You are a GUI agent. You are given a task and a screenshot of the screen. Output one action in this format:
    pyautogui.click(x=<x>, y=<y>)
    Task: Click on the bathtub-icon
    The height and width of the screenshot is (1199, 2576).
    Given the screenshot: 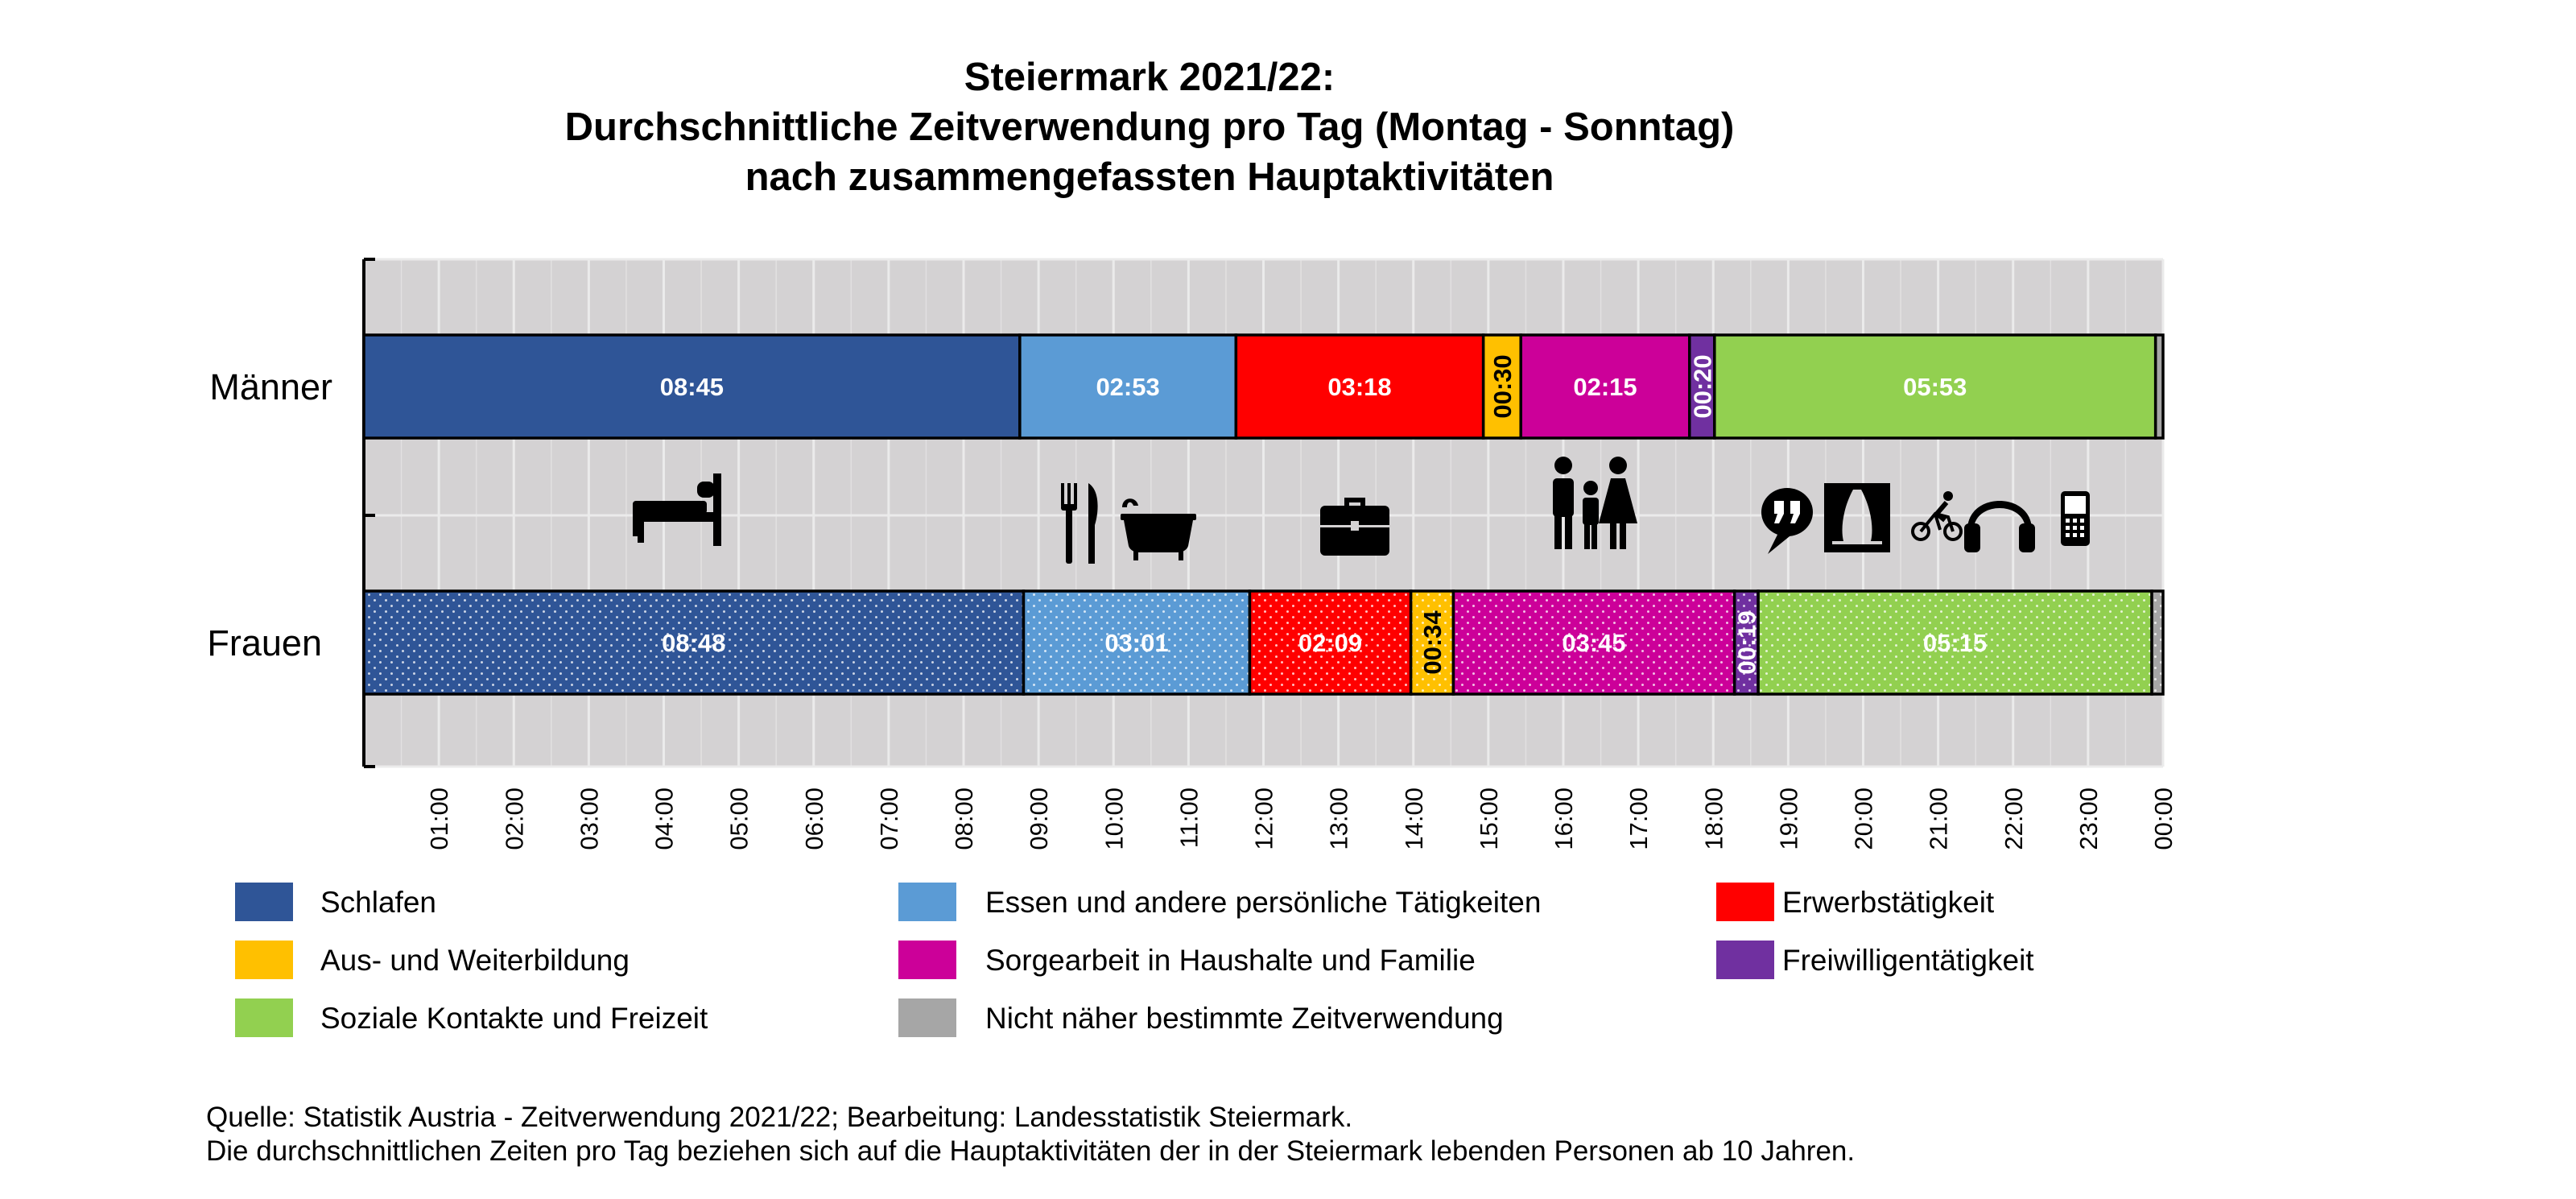 What is the action you would take?
    pyautogui.click(x=1158, y=529)
    